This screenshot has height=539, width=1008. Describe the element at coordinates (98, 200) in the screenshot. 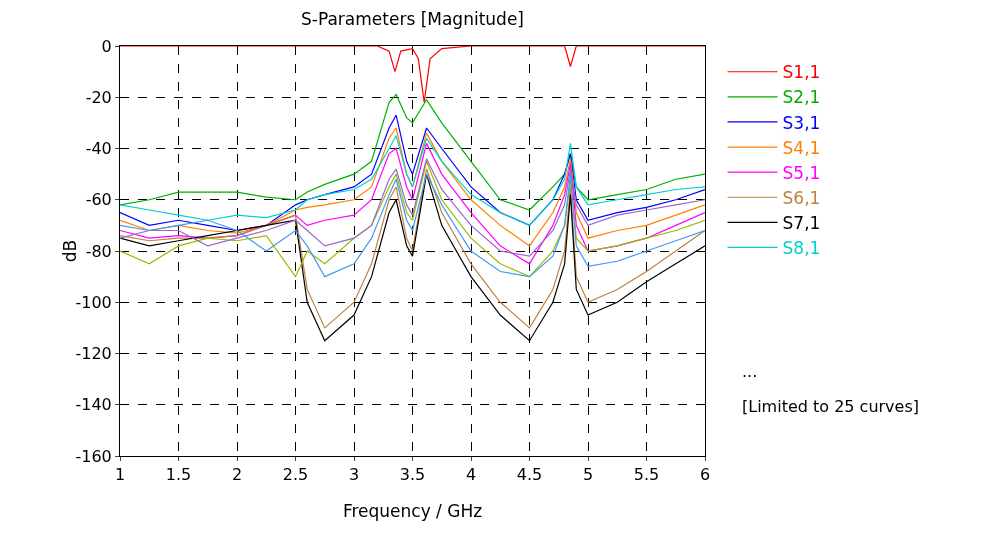

I see `y-tick-label: -60` at that location.